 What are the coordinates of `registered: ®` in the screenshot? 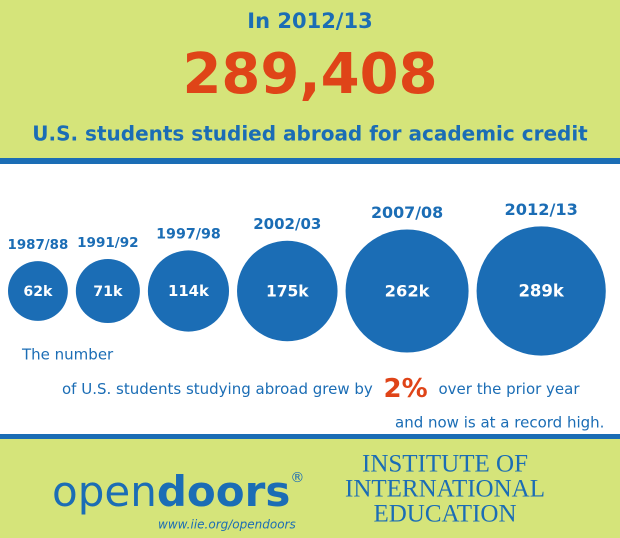 It's located at (297, 478).